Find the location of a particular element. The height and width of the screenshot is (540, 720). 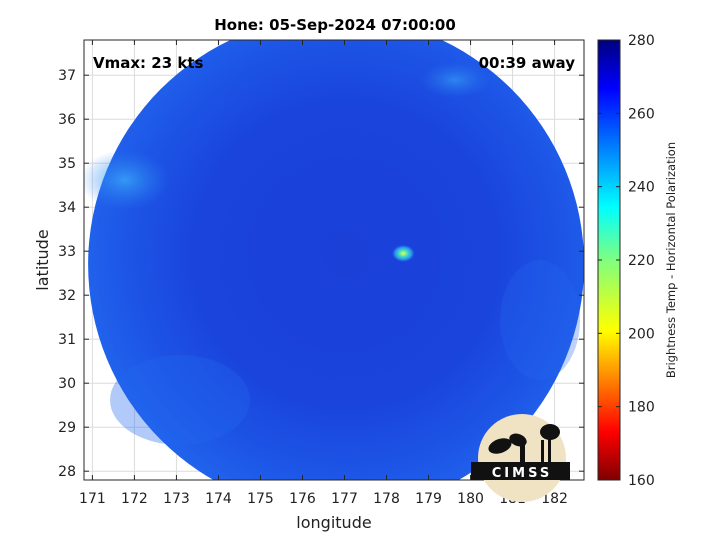

x-tick-label: 182 is located at coordinates (554, 499).